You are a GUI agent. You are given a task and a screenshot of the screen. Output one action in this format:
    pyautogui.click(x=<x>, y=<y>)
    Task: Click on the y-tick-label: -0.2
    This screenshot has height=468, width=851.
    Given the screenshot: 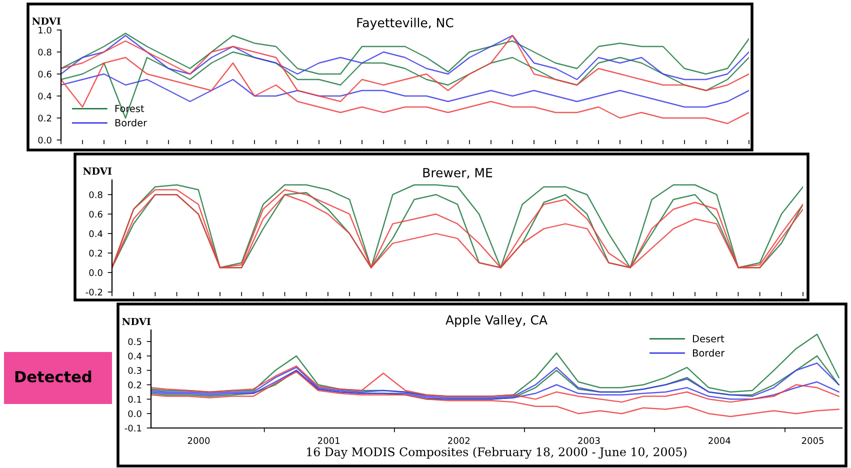 What is the action you would take?
    pyautogui.click(x=94, y=292)
    